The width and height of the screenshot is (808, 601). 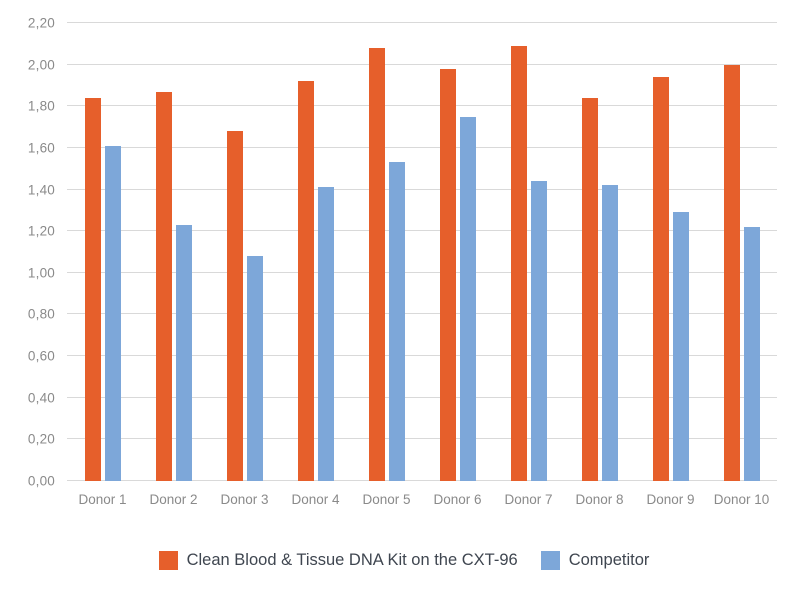 I want to click on x-axis-category-label: Donor 5, so click(x=386, y=499).